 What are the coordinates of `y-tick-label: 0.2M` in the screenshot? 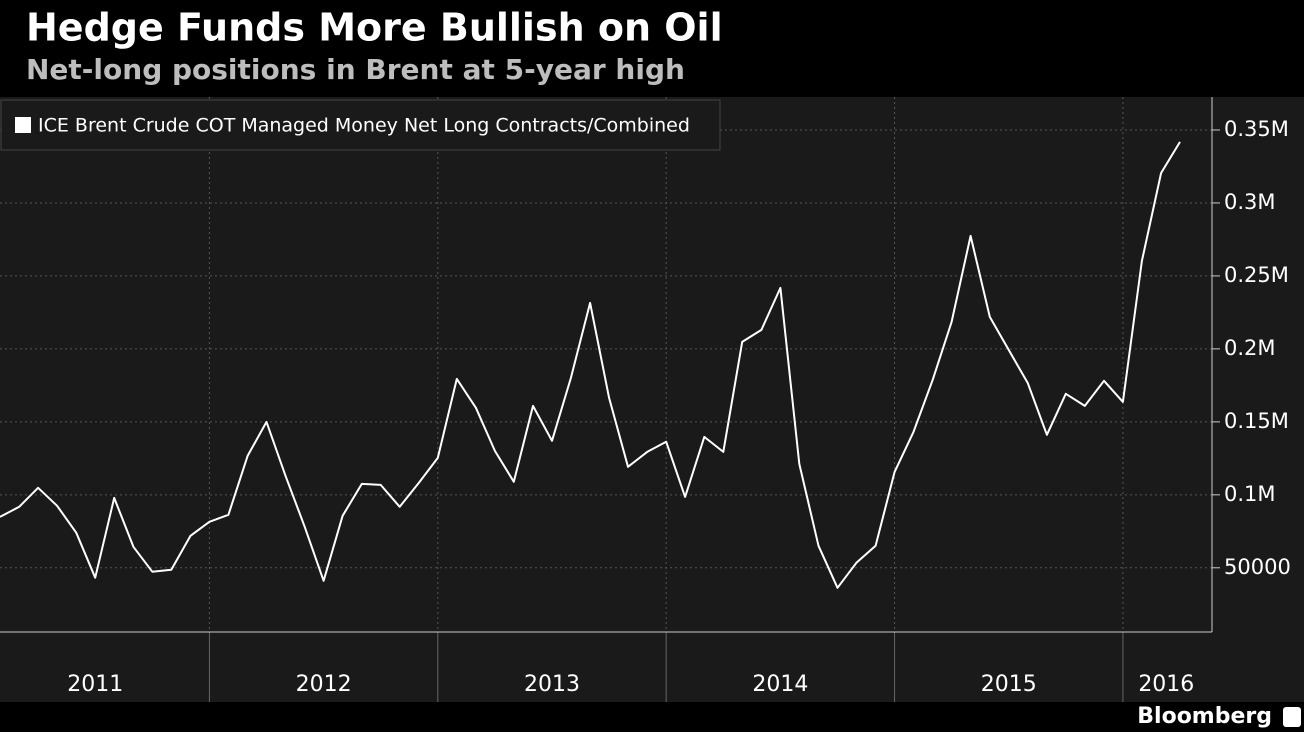 It's located at (1250, 348).